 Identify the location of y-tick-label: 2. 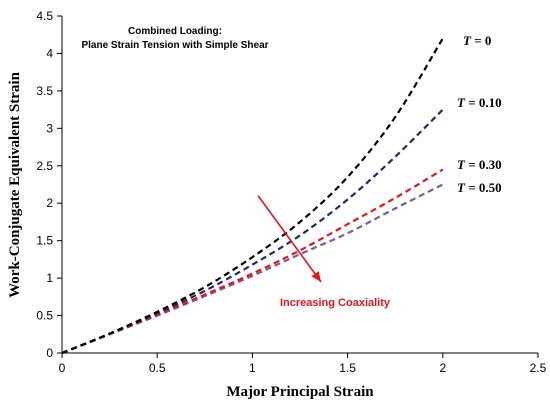
(49, 203).